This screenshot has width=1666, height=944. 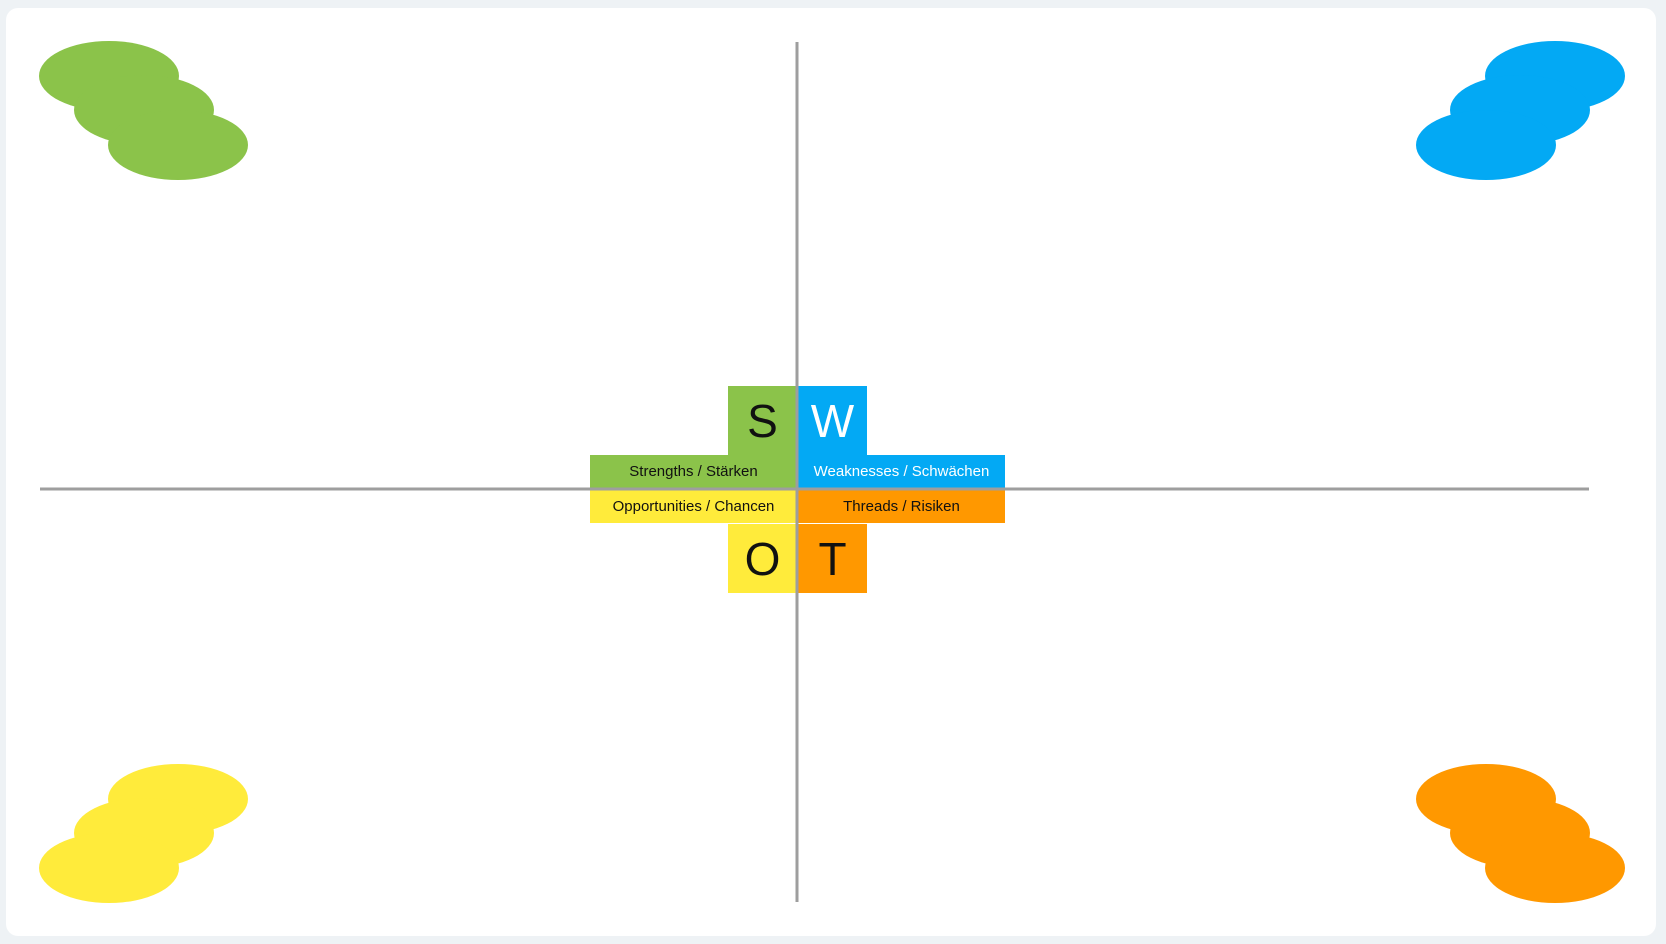 I want to click on weaknesses-label-bar: Weaknesses / Schwächen, so click(x=901, y=471).